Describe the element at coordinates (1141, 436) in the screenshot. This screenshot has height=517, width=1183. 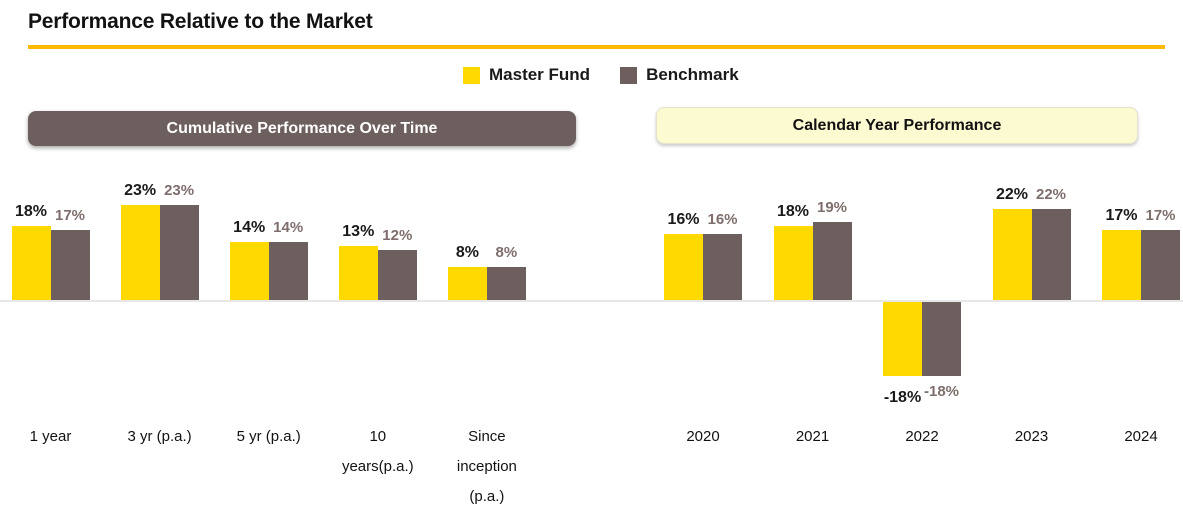
I see `category-label: 2024` at that location.